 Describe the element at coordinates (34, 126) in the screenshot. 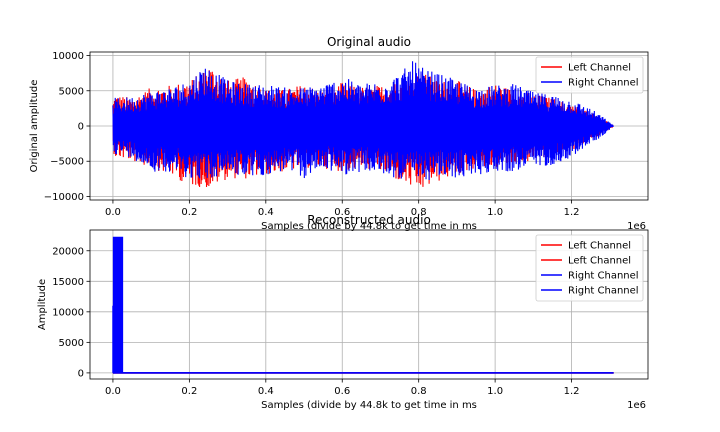

I see `y-axis-label: Original amplitude` at that location.